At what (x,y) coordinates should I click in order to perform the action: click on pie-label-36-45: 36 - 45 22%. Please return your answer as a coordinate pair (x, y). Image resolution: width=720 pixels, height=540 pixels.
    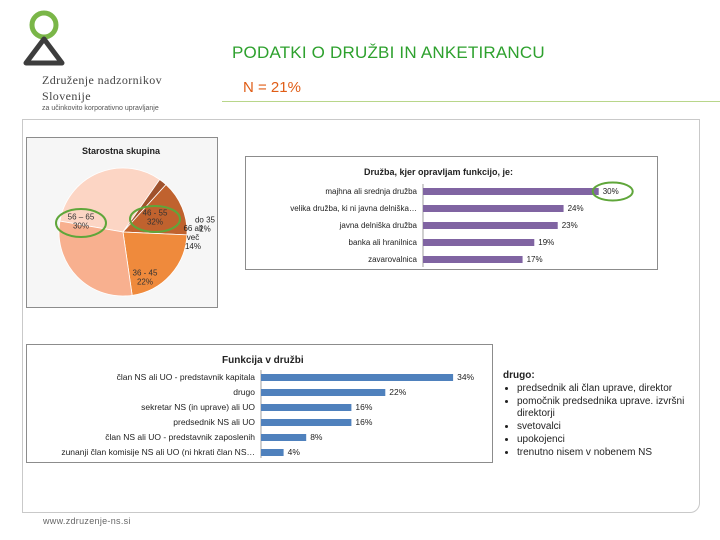
    Looking at the image, I should click on (145, 278).